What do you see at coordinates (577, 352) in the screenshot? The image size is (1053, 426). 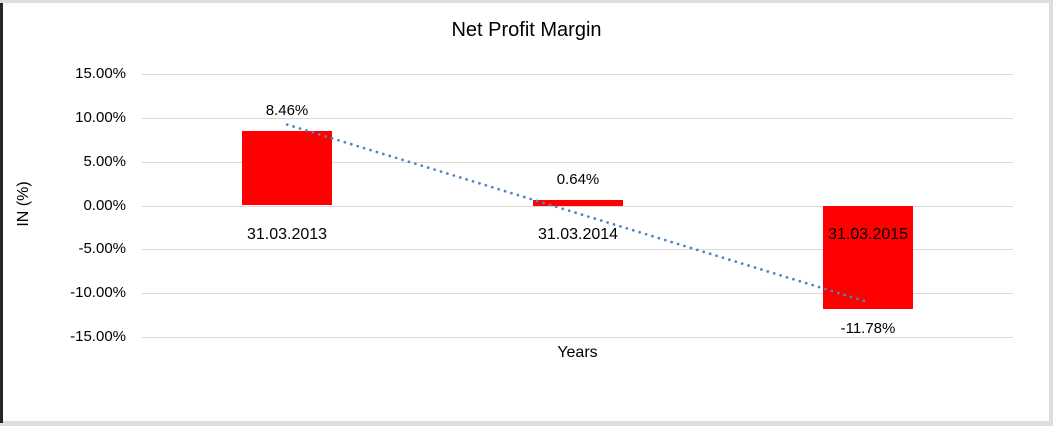 I see `x-axis-title: Years` at bounding box center [577, 352].